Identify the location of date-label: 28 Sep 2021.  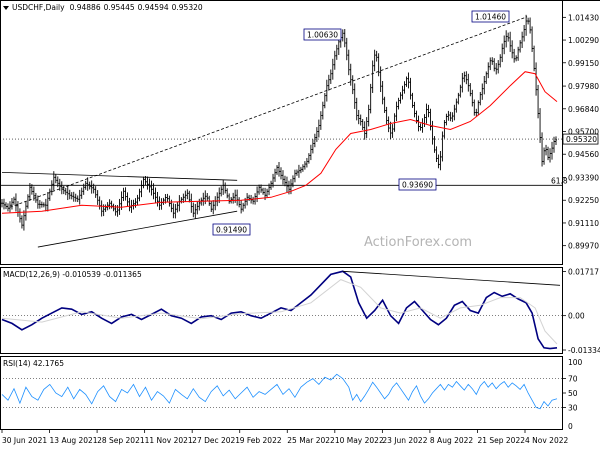
(121, 440).